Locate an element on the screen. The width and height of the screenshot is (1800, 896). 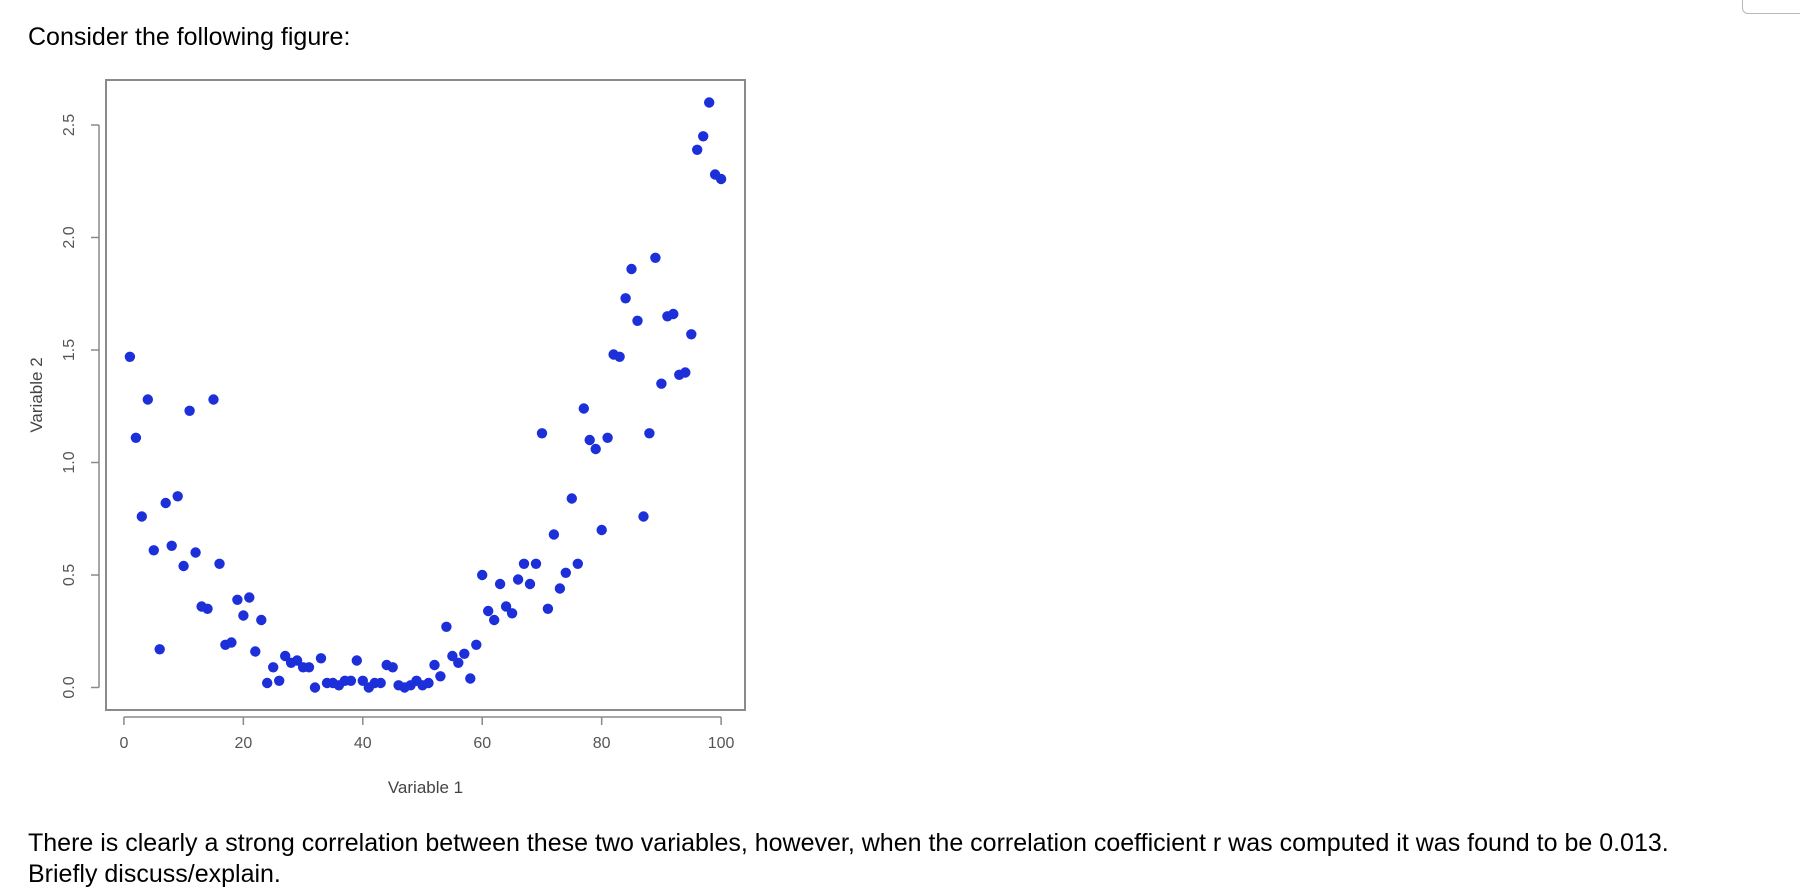
prompt-text: Consider the following figure: is located at coordinates (189, 37).